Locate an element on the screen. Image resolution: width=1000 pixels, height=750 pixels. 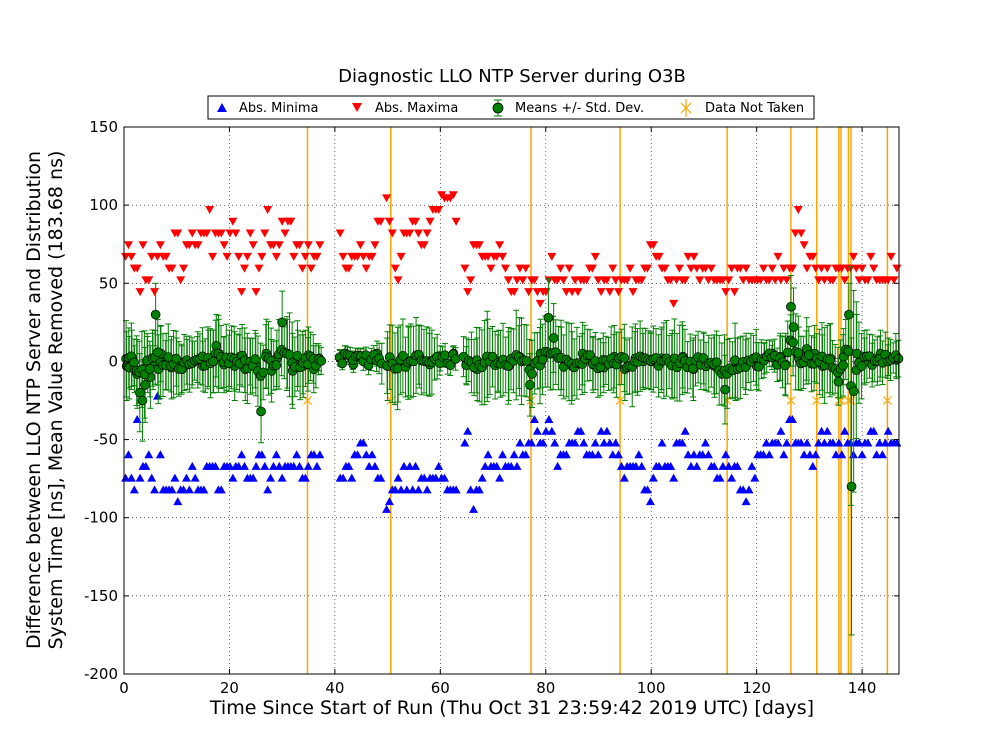
legend-not-taken-x2 is located at coordinates (686, 108).